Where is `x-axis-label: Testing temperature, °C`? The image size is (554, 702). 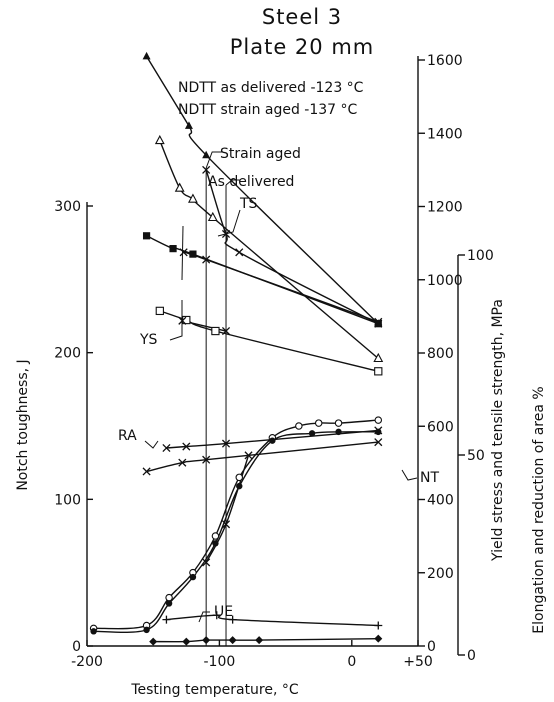
x-axis-label: Testing temperature, °C is located at coordinates (214, 690).